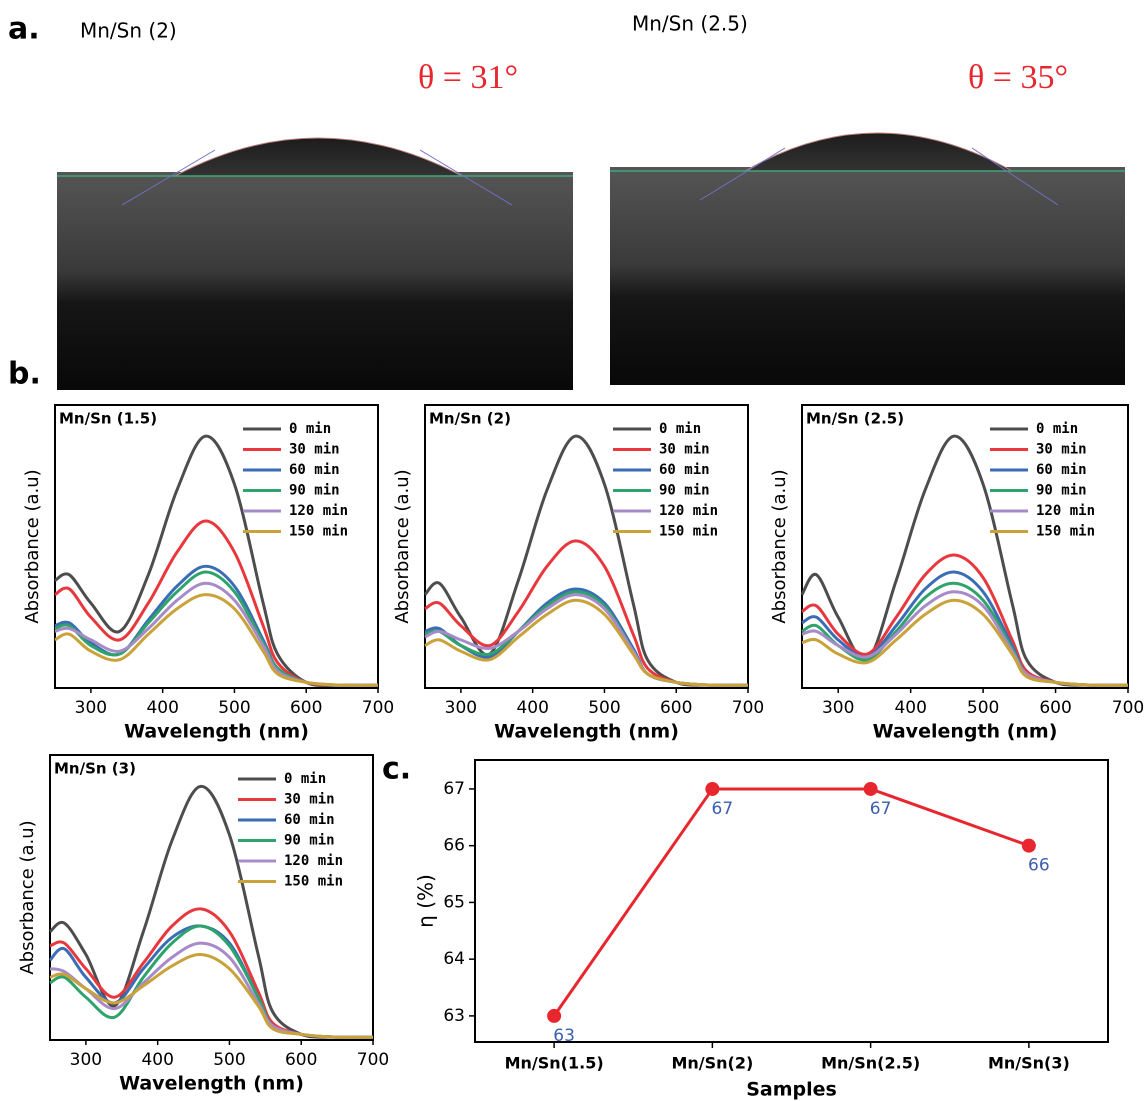  Describe the element at coordinates (554, 1063) in the screenshot. I see `x-tick-label: Mn/Sn(1.5)` at that location.